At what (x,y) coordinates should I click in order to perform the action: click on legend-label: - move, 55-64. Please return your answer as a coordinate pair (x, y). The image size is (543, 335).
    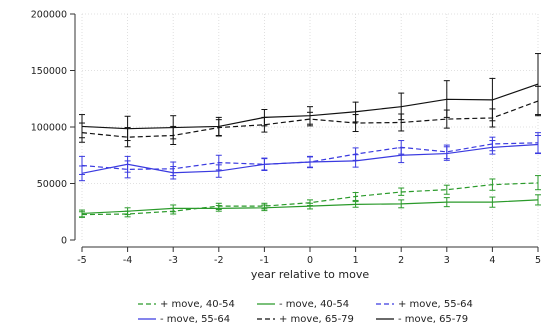
    Looking at the image, I should click on (195, 319).